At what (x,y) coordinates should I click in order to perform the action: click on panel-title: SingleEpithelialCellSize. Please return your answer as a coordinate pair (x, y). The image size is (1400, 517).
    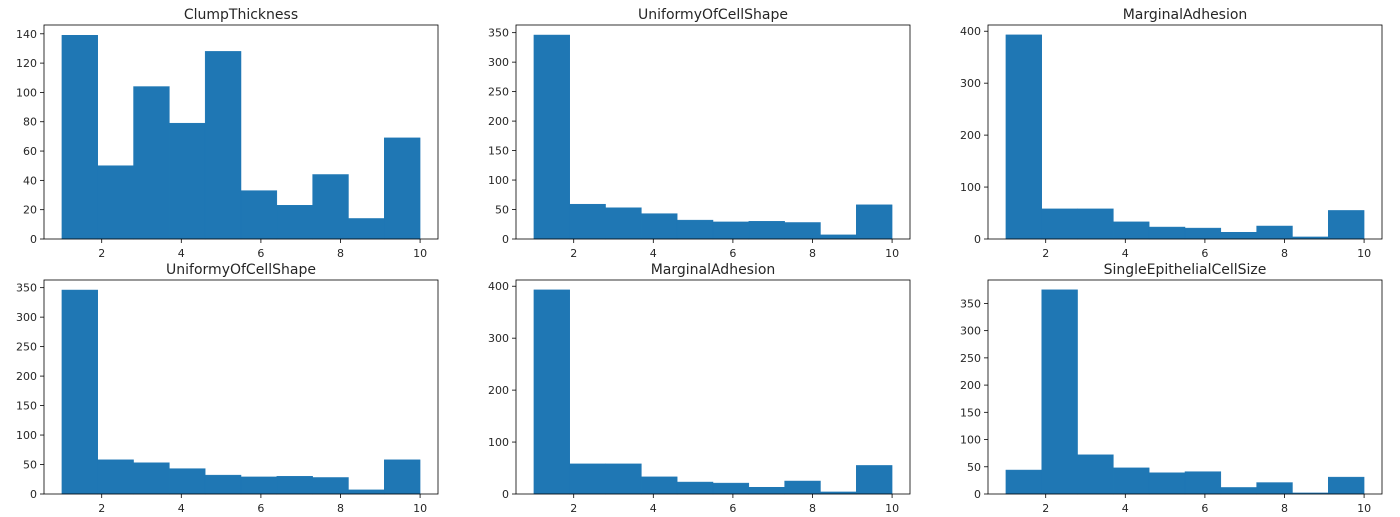
    Looking at the image, I should click on (1185, 270).